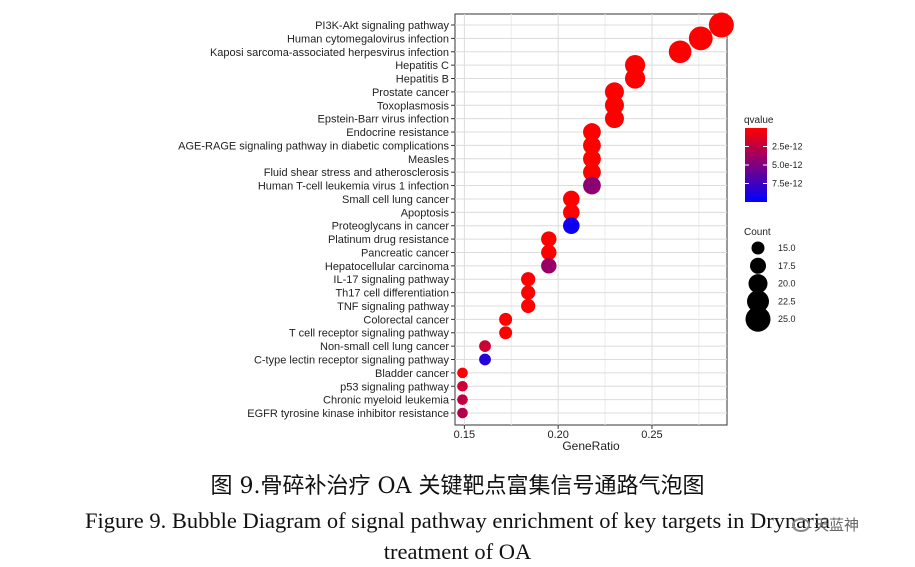  Describe the element at coordinates (384, 347) in the screenshot. I see `y-tick-label: Non-small cell lung cancer` at that location.